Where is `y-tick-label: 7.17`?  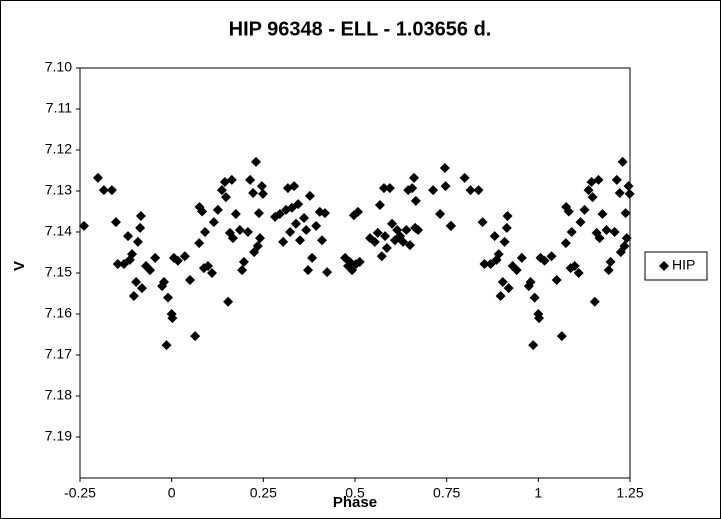 y-tick-label: 7.17 is located at coordinates (58, 354).